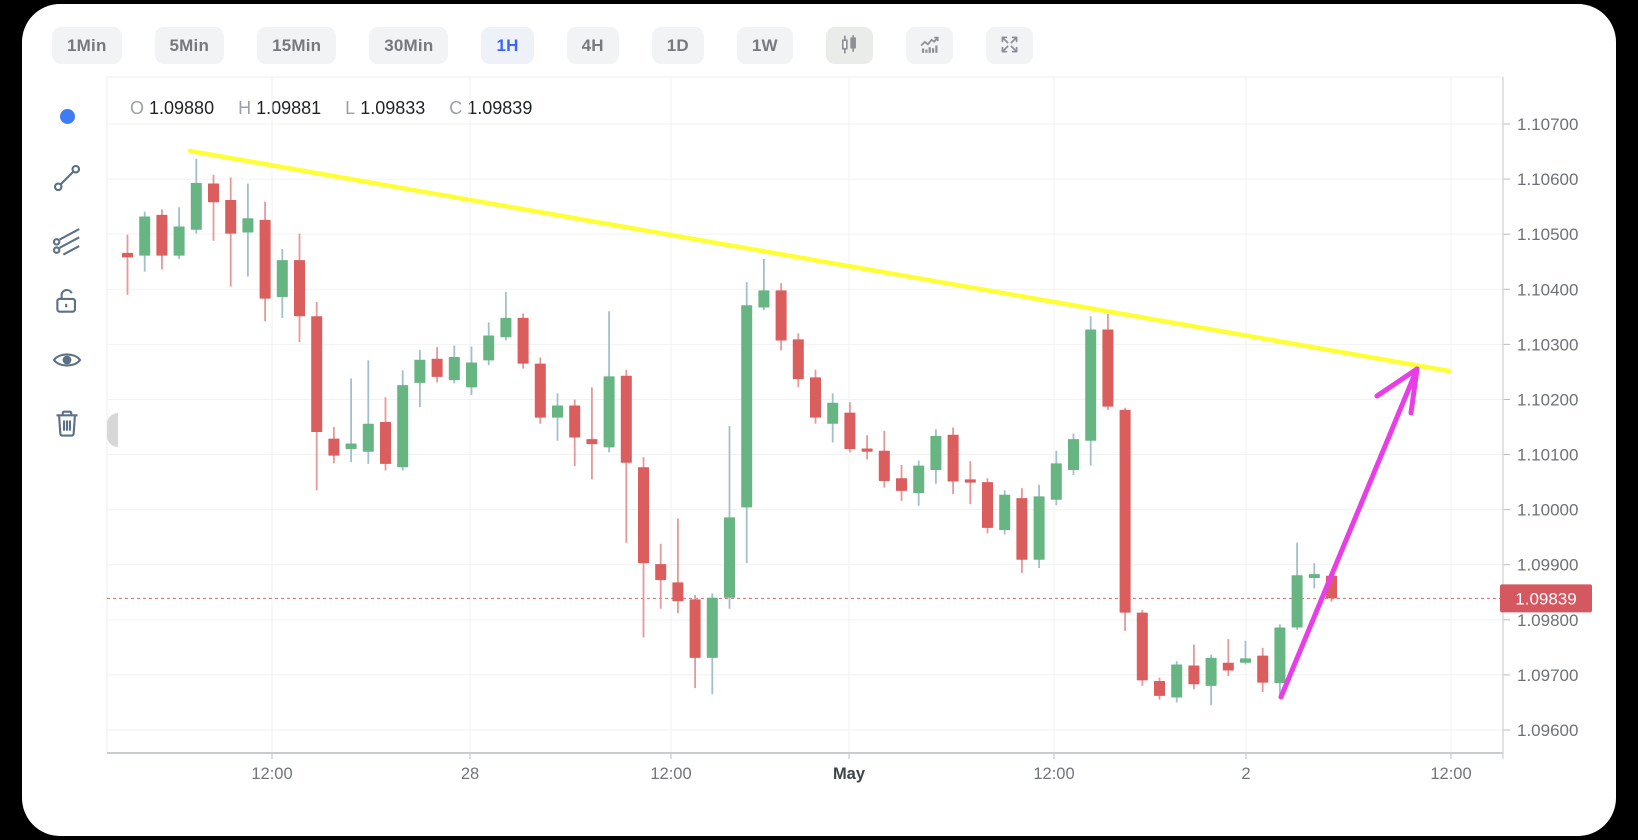 This screenshot has height=840, width=1638. I want to click on candlestick-icon, so click(849, 46).